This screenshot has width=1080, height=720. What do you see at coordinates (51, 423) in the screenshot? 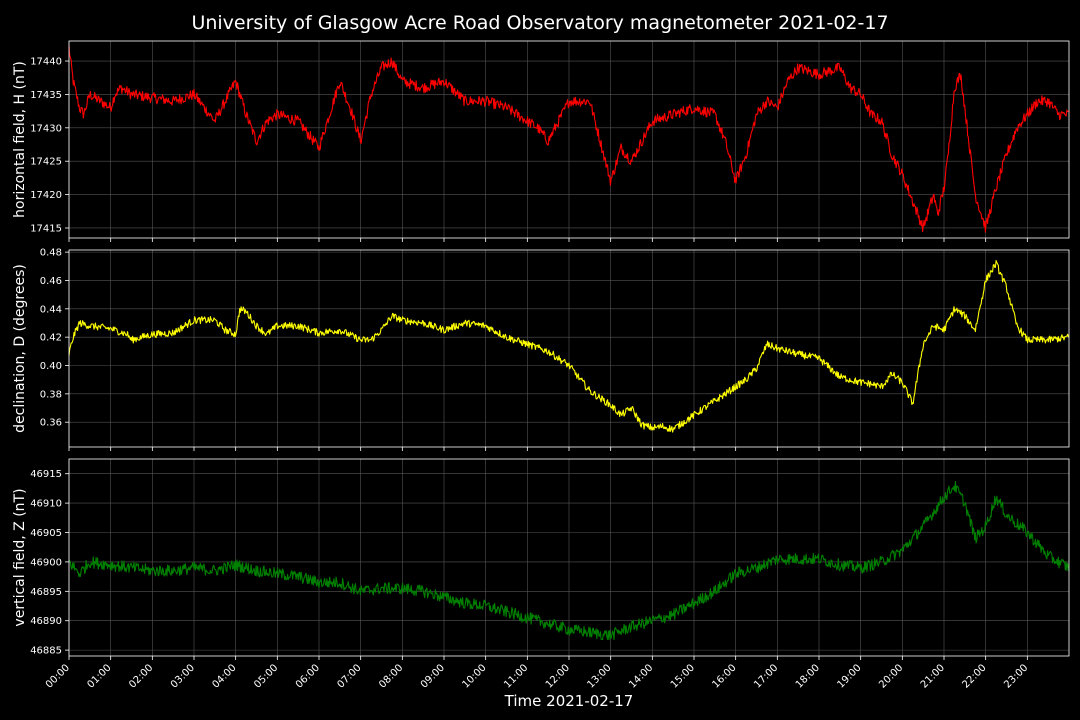
I see `y-tick-label: 0.36` at bounding box center [51, 423].